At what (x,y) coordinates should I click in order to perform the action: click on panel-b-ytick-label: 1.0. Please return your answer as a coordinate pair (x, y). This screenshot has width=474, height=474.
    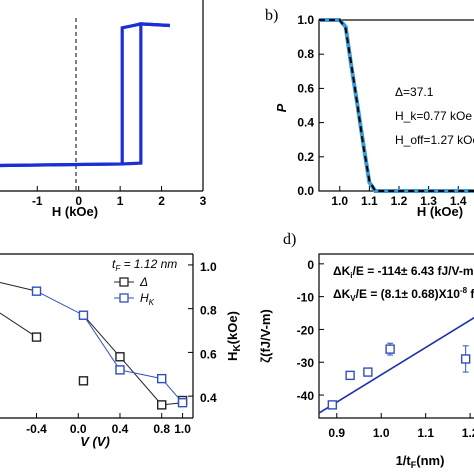
    Looking at the image, I should click on (305, 20).